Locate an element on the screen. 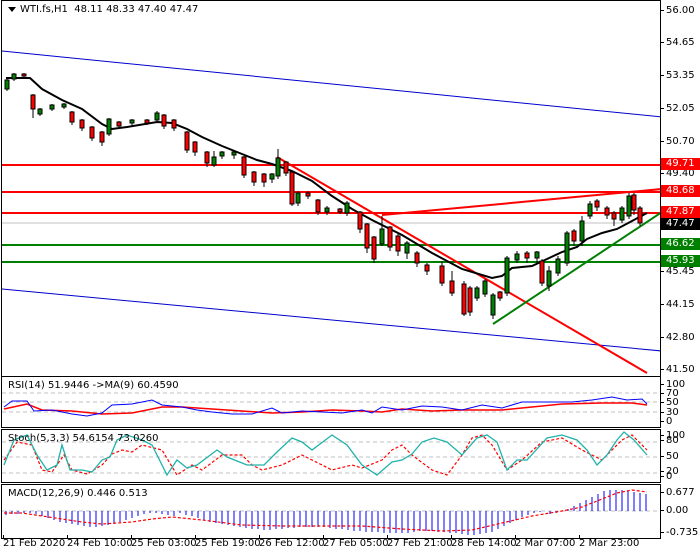 This screenshot has height=560, width=700. rsi-svg is located at coordinates (331, 404).